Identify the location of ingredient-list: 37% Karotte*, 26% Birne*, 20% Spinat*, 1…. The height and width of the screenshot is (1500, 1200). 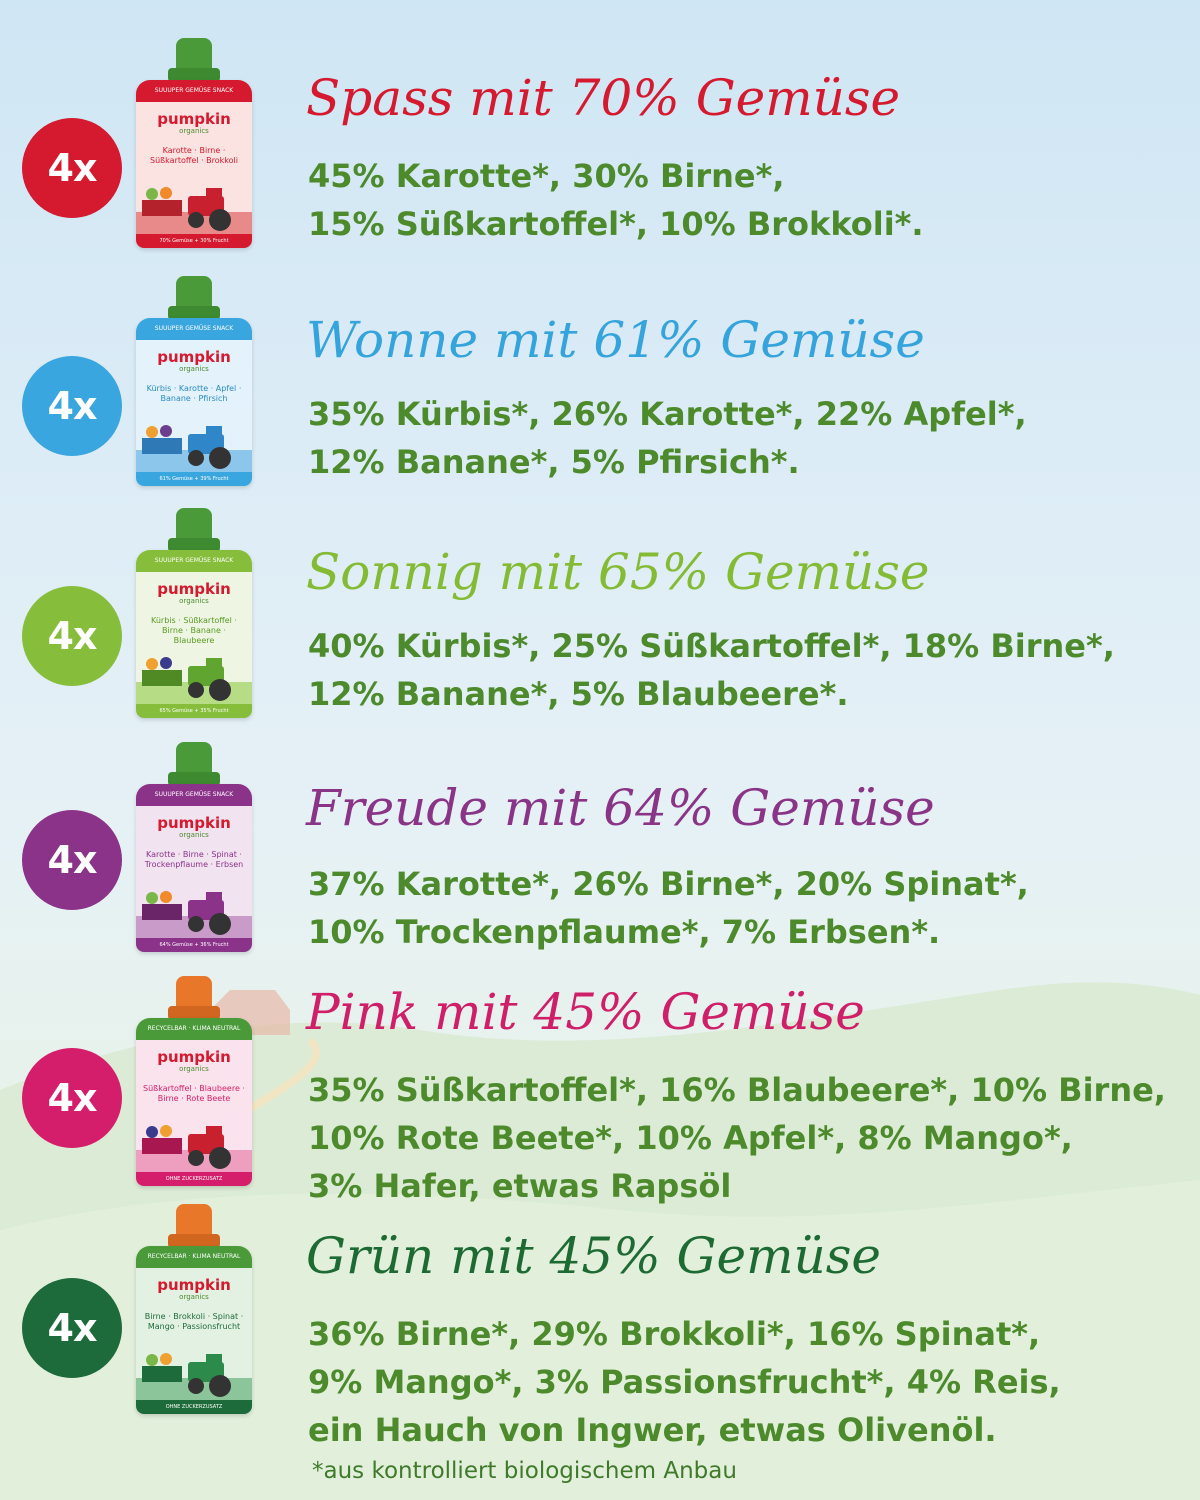
(748, 908).